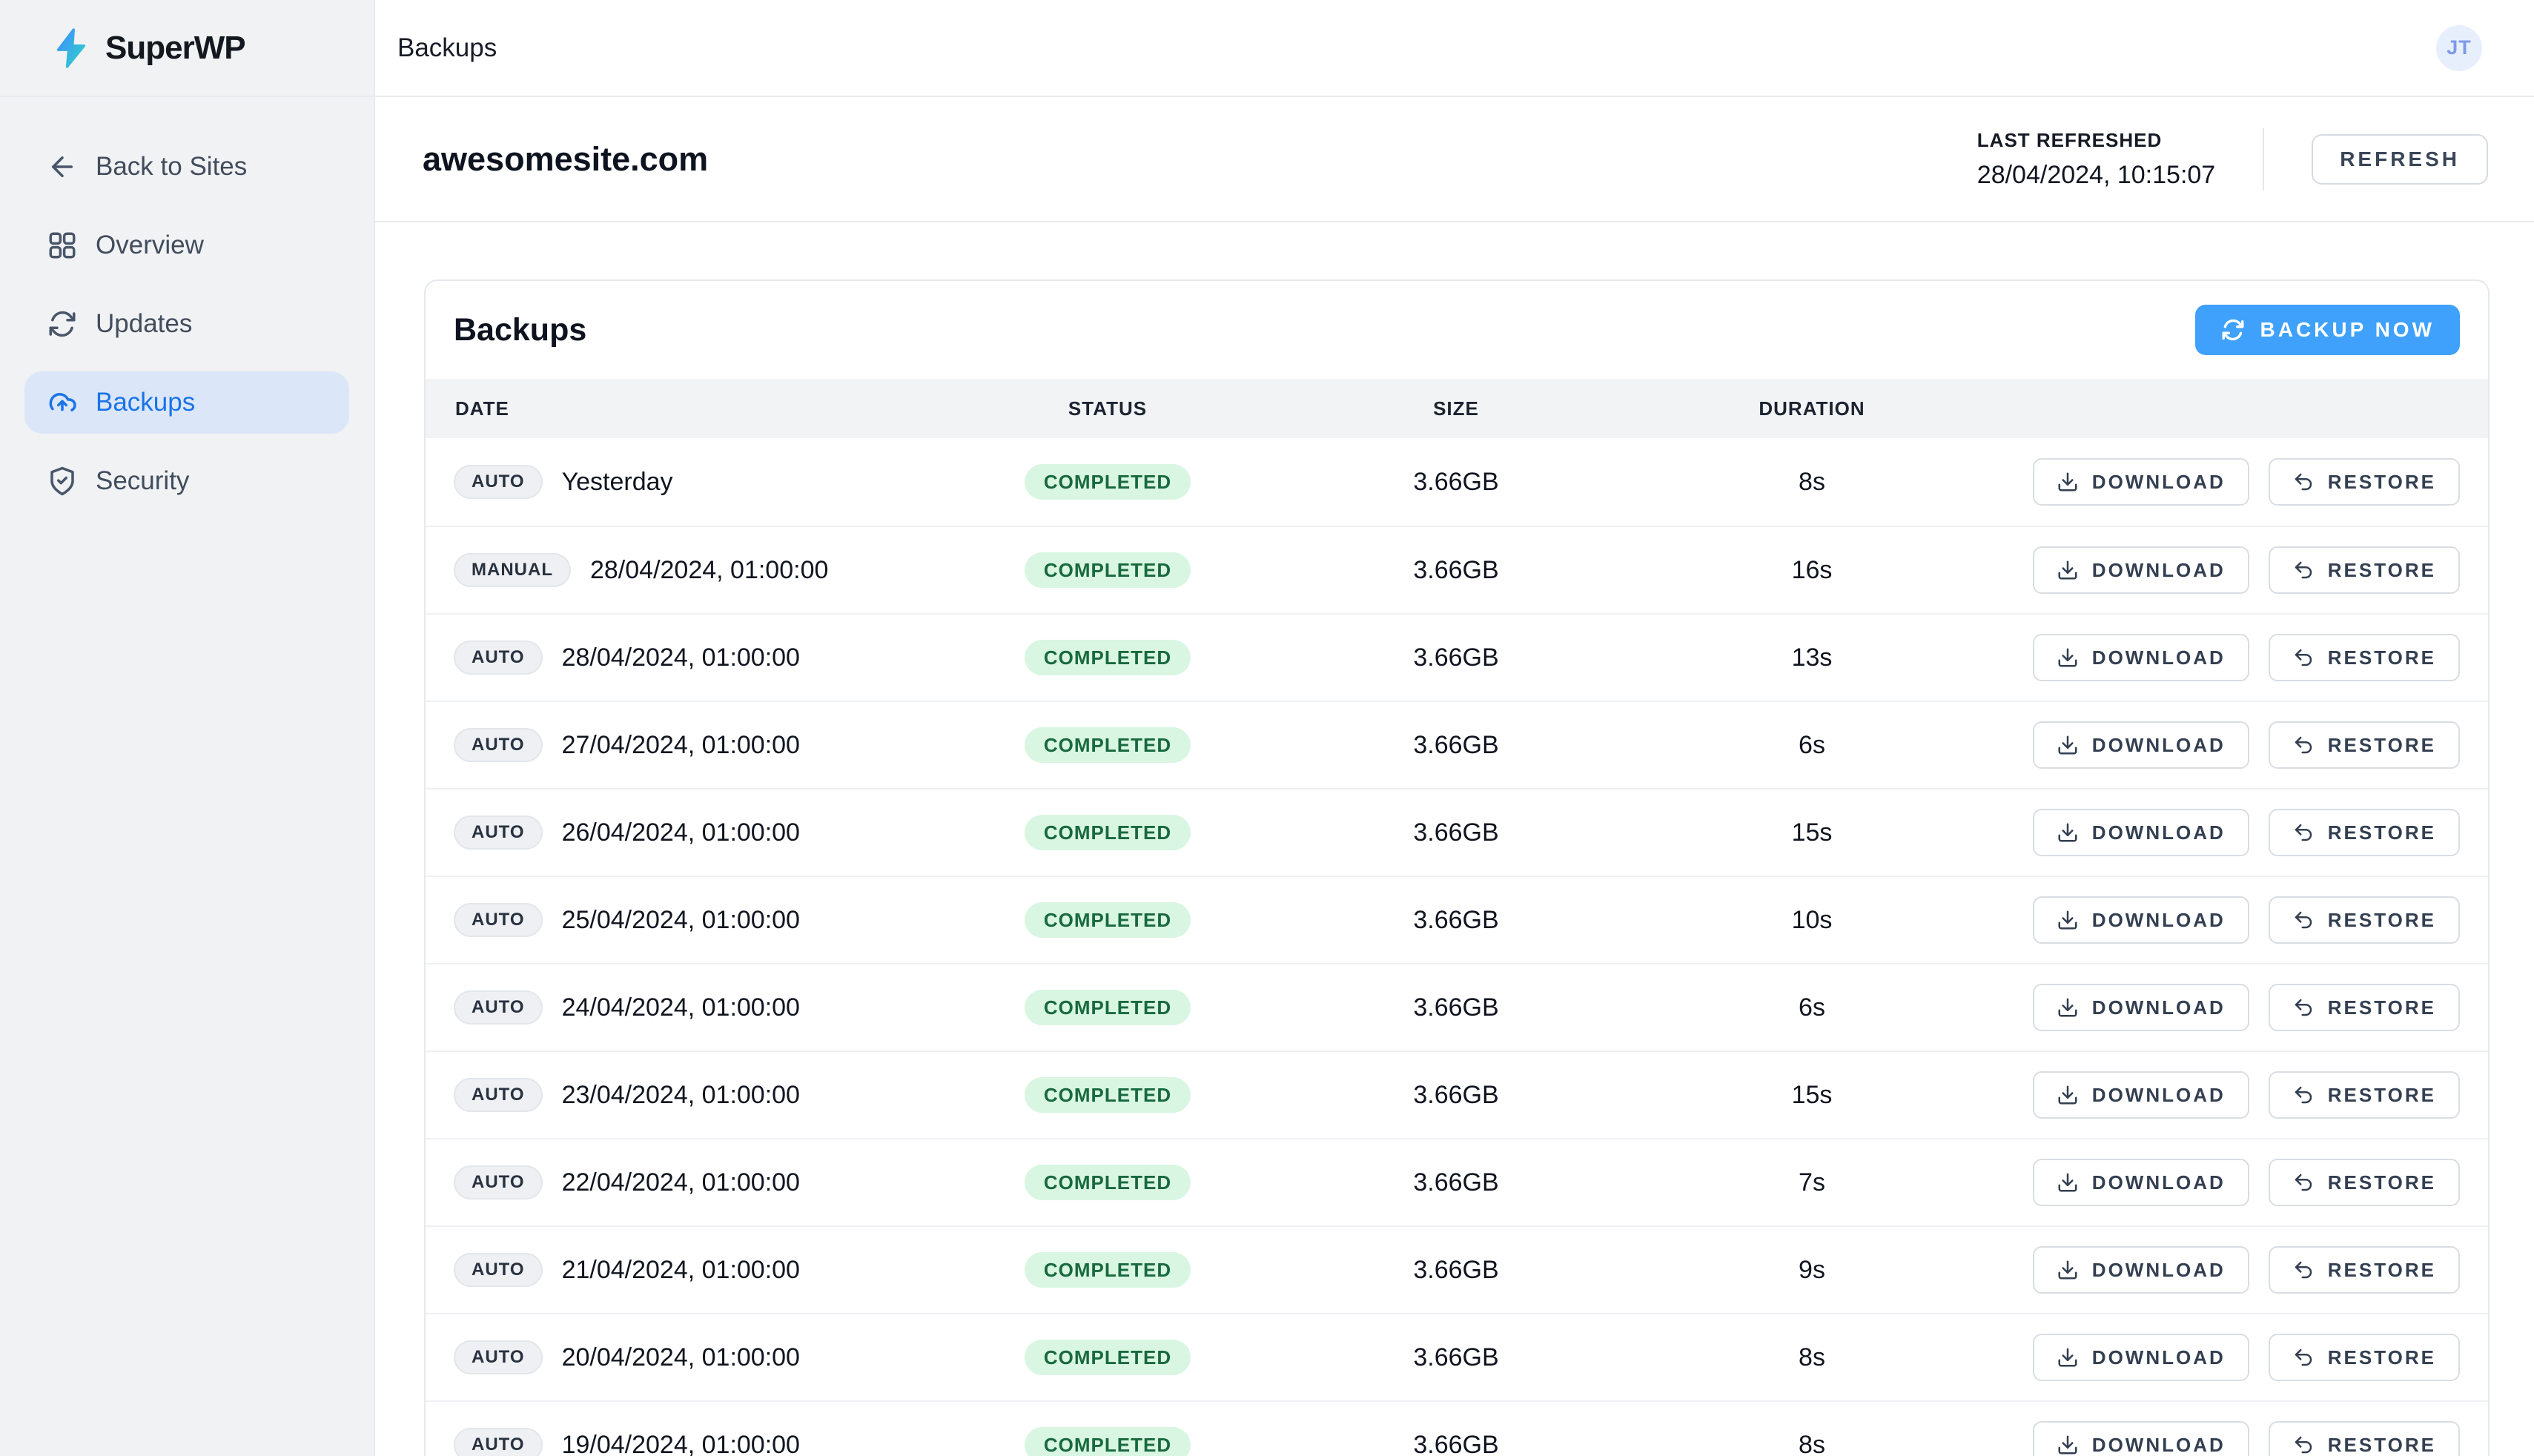 Image resolution: width=2534 pixels, height=1456 pixels. Describe the element at coordinates (62, 324) in the screenshot. I see `refresh-icon` at that location.